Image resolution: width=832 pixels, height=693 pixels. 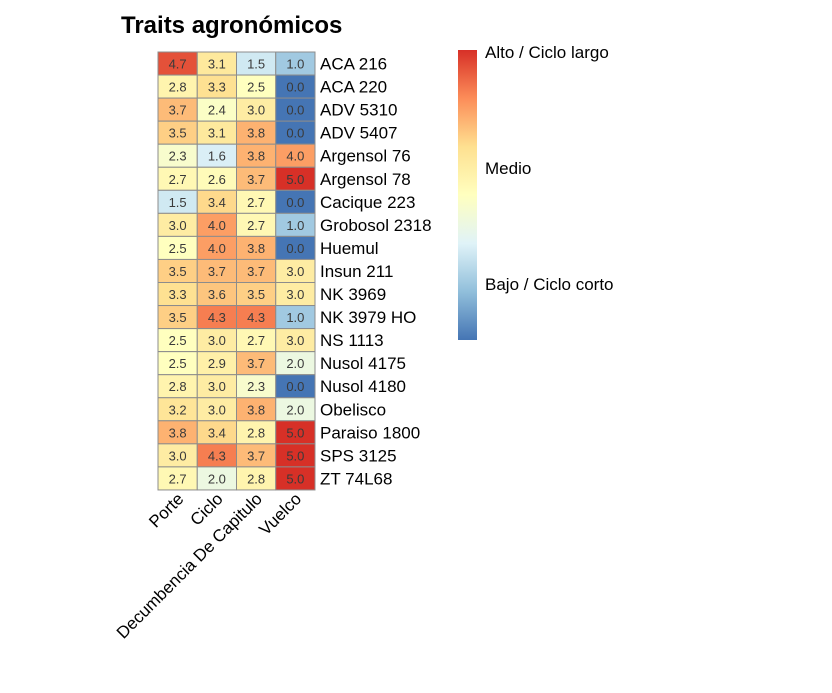 What do you see at coordinates (359, 133) in the screenshot?
I see `row-label: ADV 5407` at bounding box center [359, 133].